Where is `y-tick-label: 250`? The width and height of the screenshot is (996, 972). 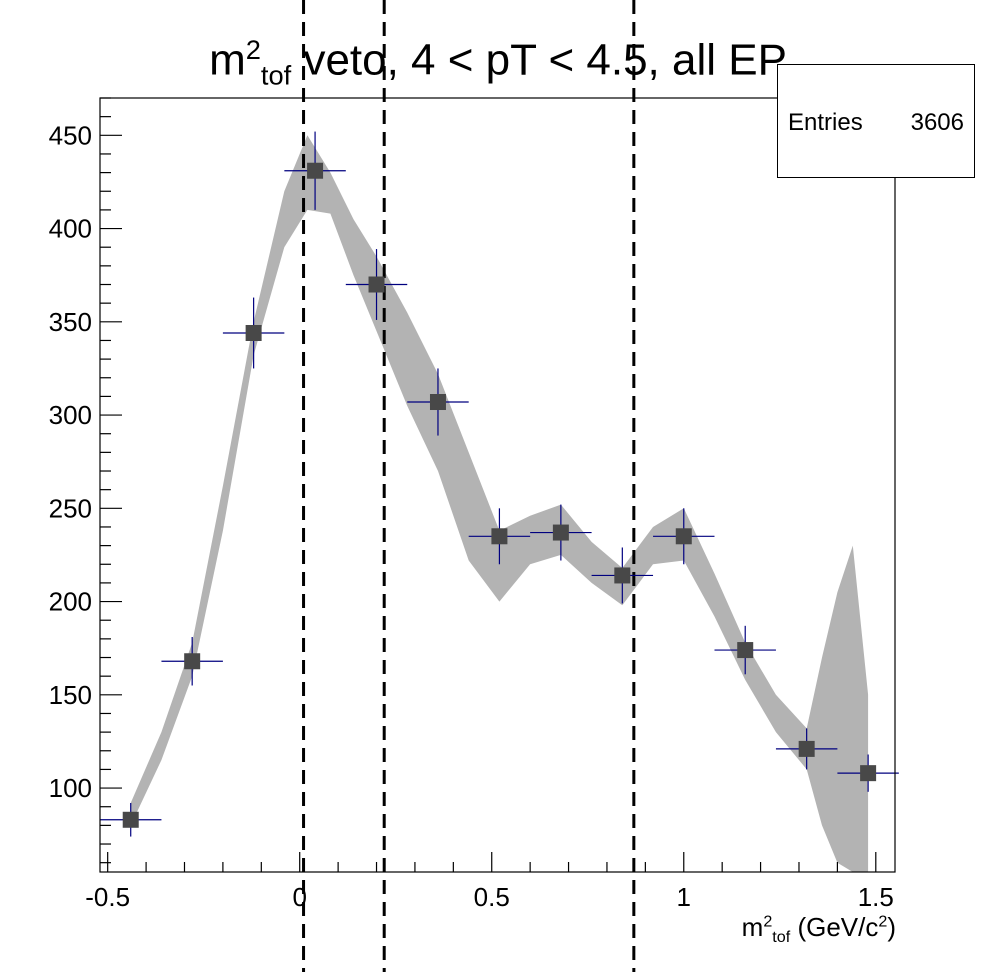 y-tick-label: 250 is located at coordinates (70, 508).